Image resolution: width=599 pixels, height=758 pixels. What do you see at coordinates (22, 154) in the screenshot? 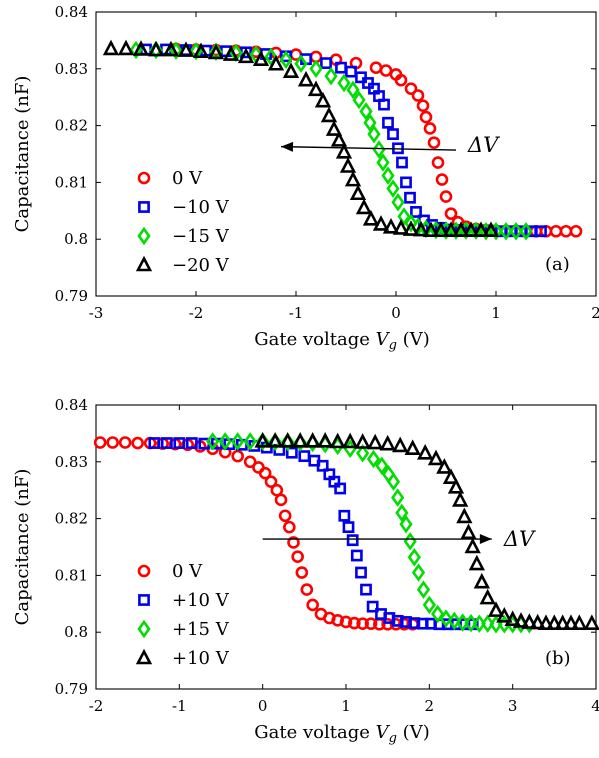
I see `y-axis-label: Capacitance (nF)` at bounding box center [22, 154].